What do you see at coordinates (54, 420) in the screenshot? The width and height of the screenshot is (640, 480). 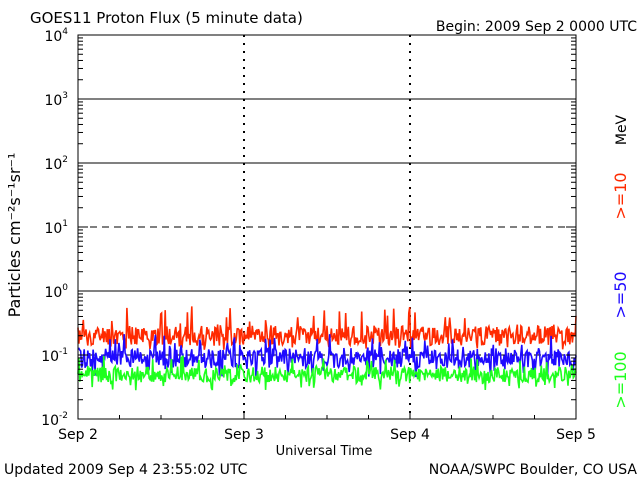 I see `y-tick-label: 10⁻²` at bounding box center [54, 420].